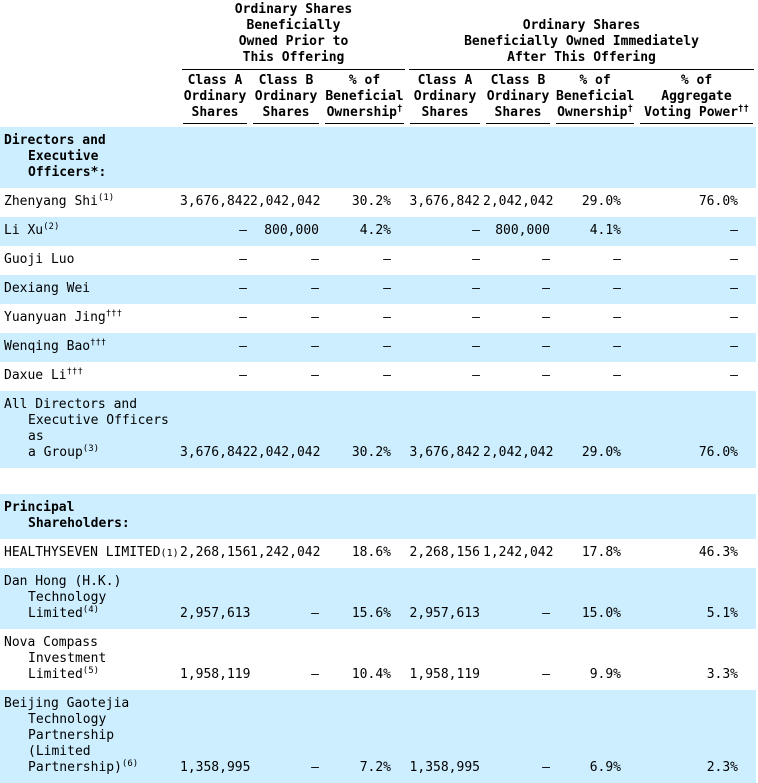 The width and height of the screenshot is (758, 783). Describe the element at coordinates (378, 289) in the screenshot. I see `table-row-dexiang-wei: Dexiang Wei — — — — — — —` at that location.